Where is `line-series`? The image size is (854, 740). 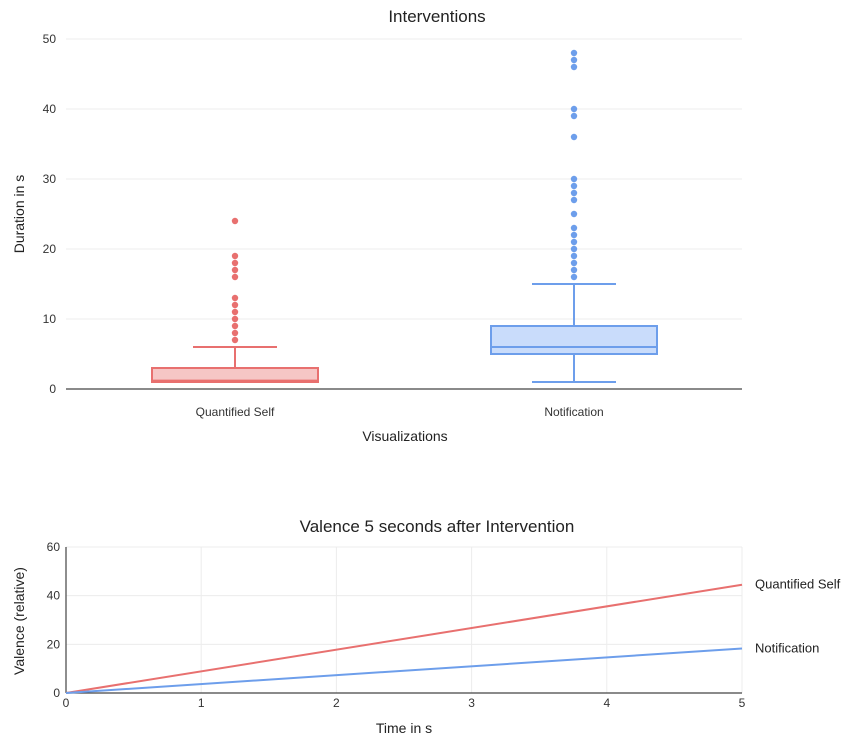
line-series is located at coordinates (404, 638).